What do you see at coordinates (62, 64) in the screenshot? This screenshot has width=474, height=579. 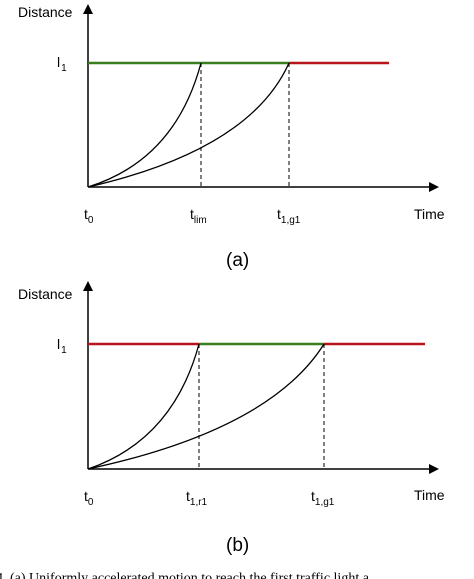 I see `panel-a-level-label: l1` at bounding box center [62, 64].